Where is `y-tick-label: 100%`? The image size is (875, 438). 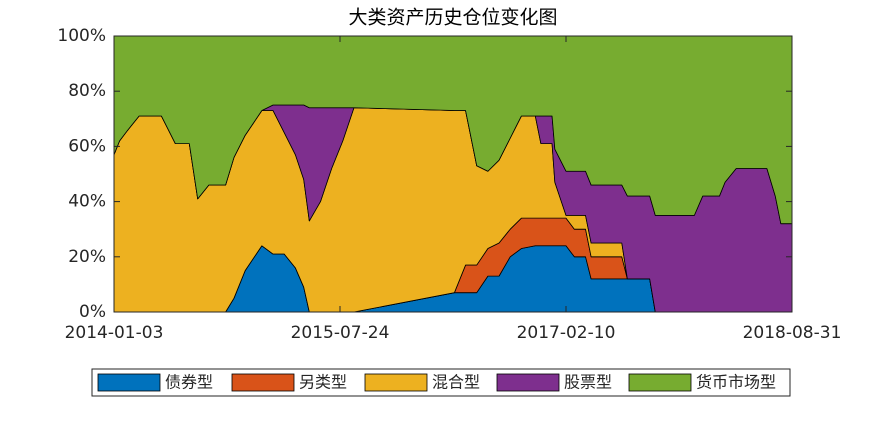 y-tick-label: 100% is located at coordinates (81, 36).